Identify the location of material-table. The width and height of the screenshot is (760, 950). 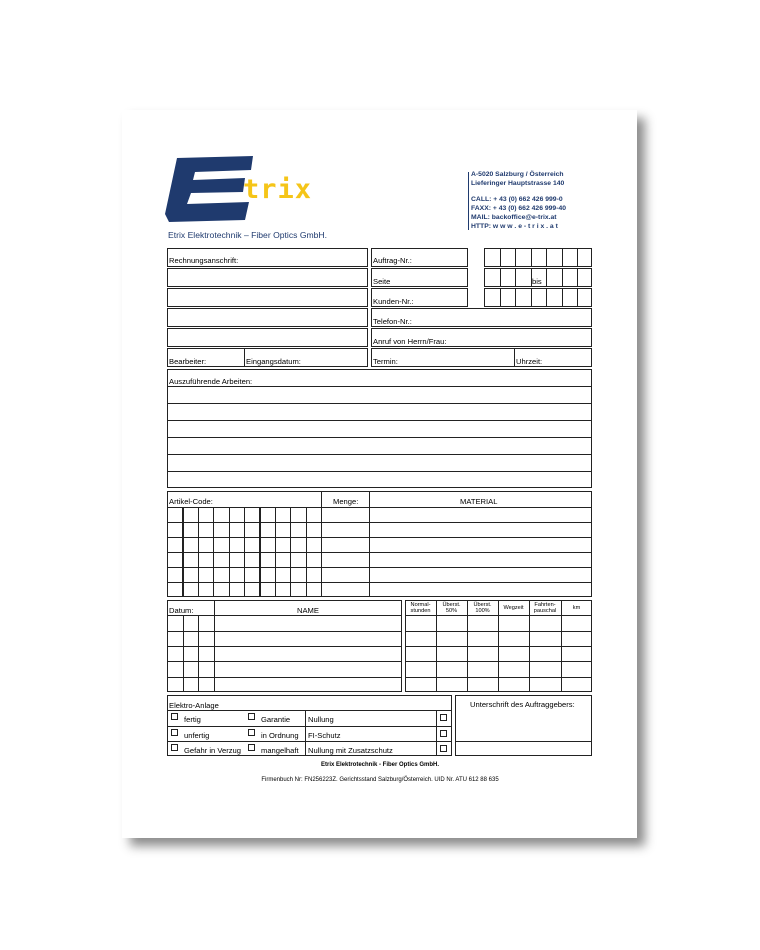
(379, 544).